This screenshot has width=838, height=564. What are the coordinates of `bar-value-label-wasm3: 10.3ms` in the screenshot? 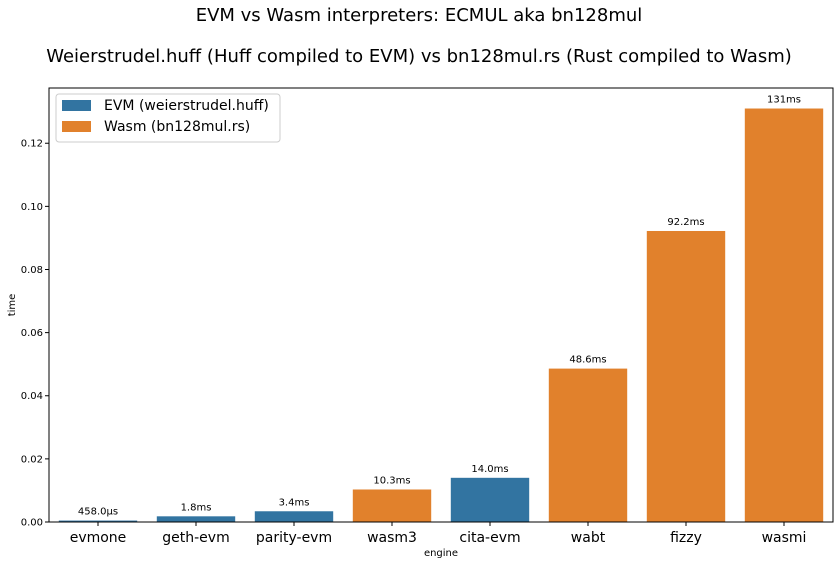 It's located at (391, 480).